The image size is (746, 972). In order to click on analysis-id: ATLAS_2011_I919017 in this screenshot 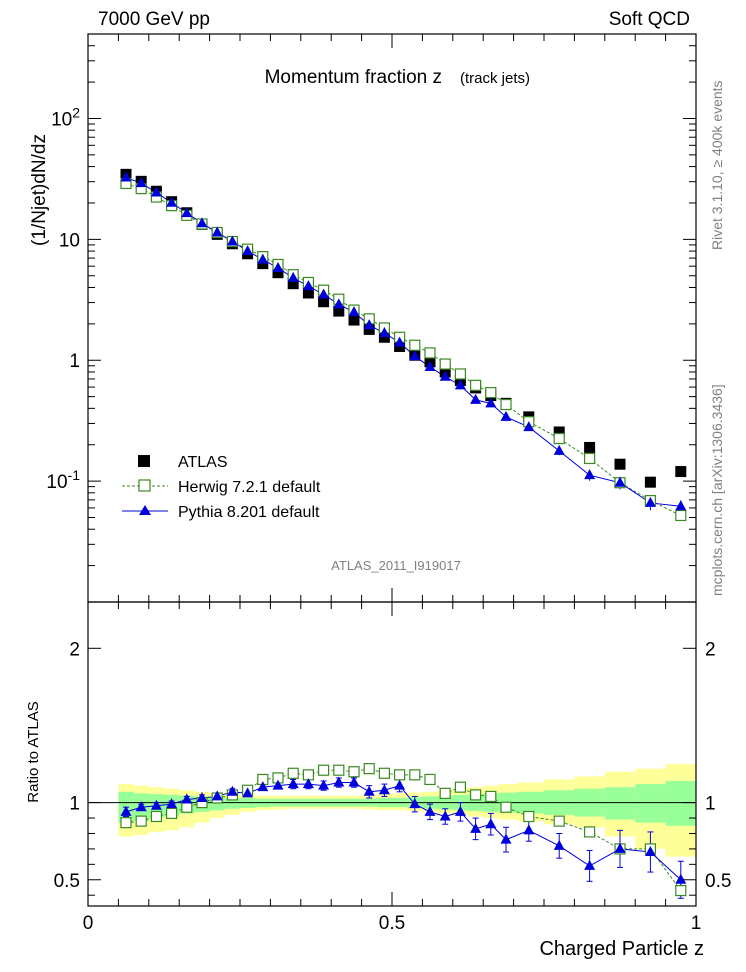, I will do `click(396, 565)`.